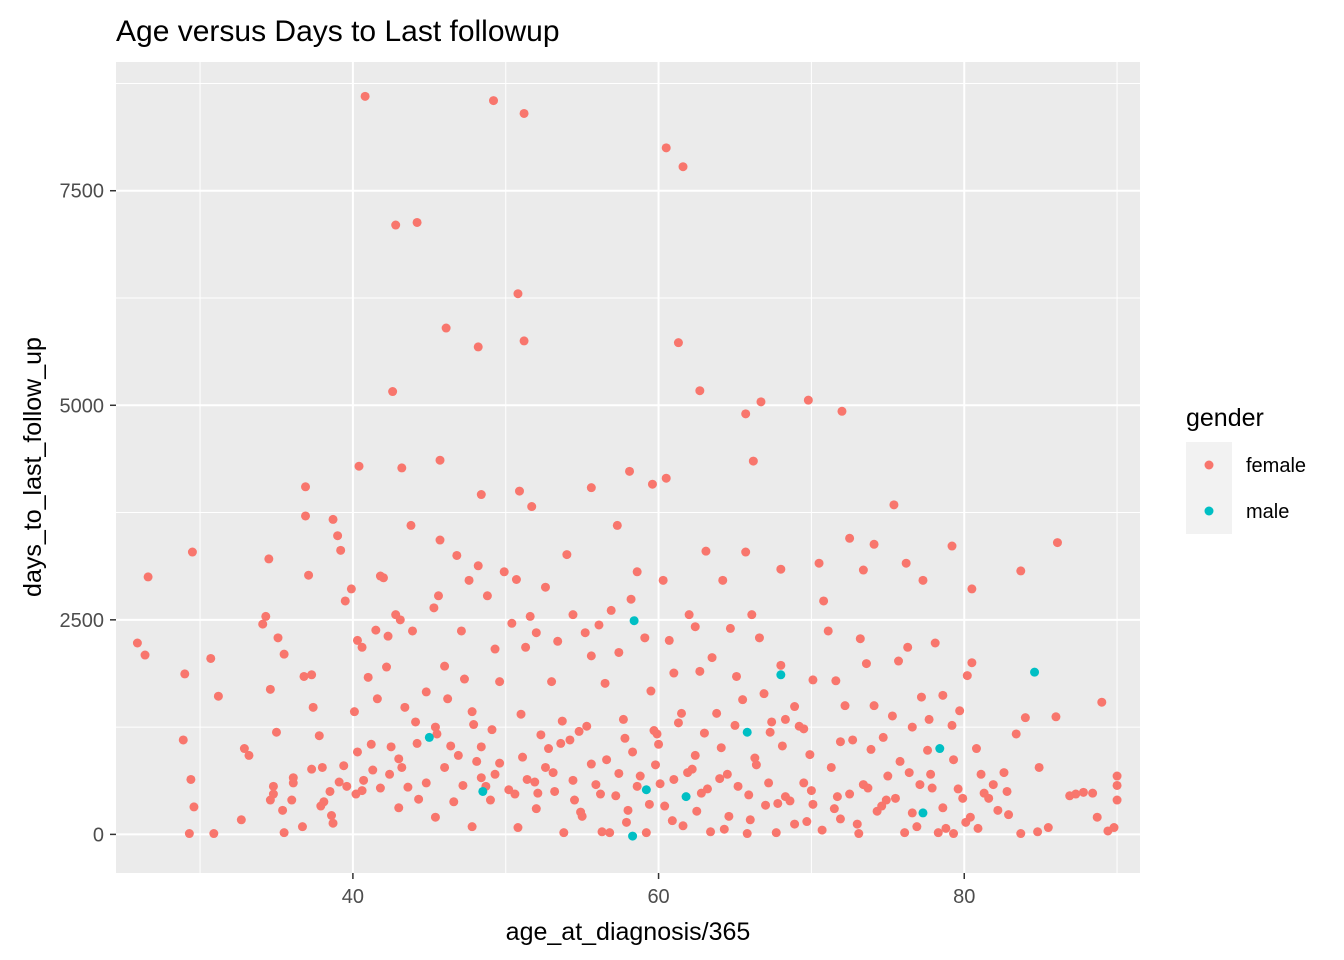  What do you see at coordinates (1209, 465) in the screenshot?
I see `legend-swatch-female` at bounding box center [1209, 465].